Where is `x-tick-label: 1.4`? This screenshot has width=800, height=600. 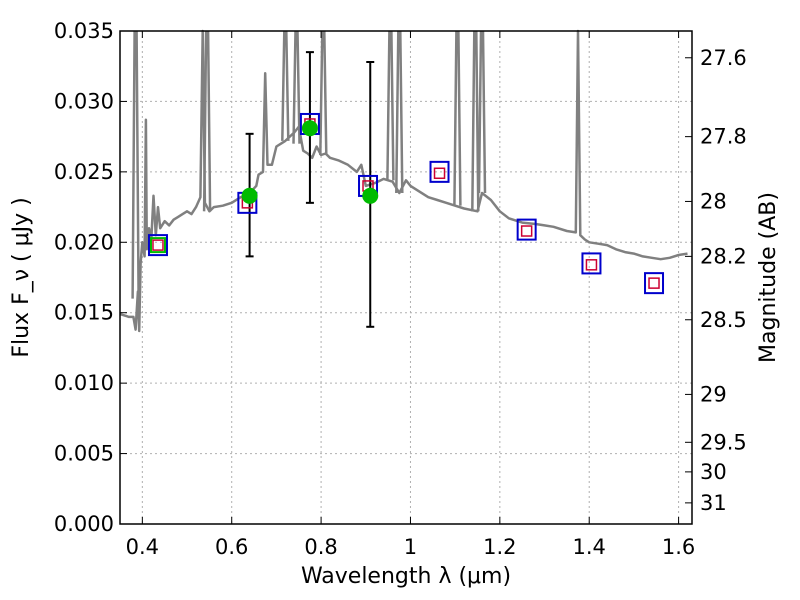 x-tick-label: 1.4 is located at coordinates (589, 547).